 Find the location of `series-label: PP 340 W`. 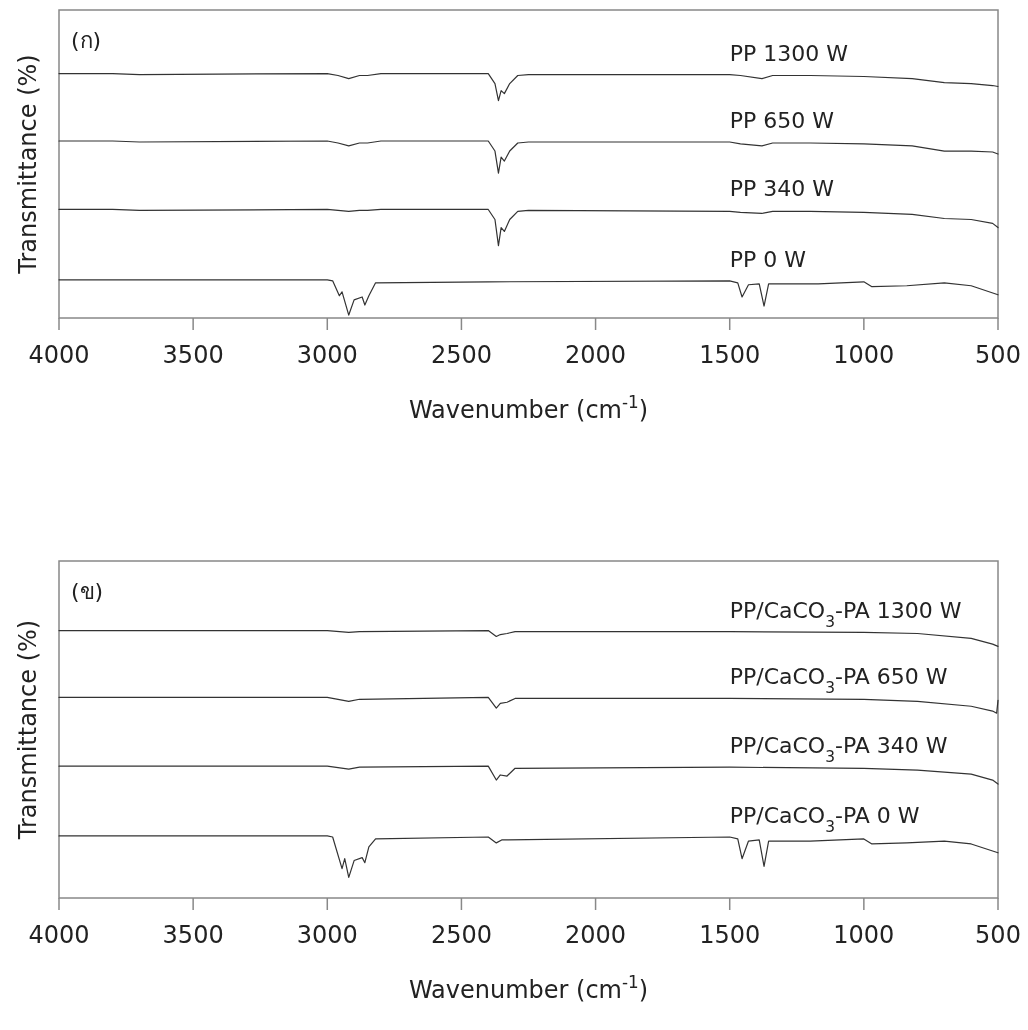

series-label: PP 340 W is located at coordinates (782, 189).